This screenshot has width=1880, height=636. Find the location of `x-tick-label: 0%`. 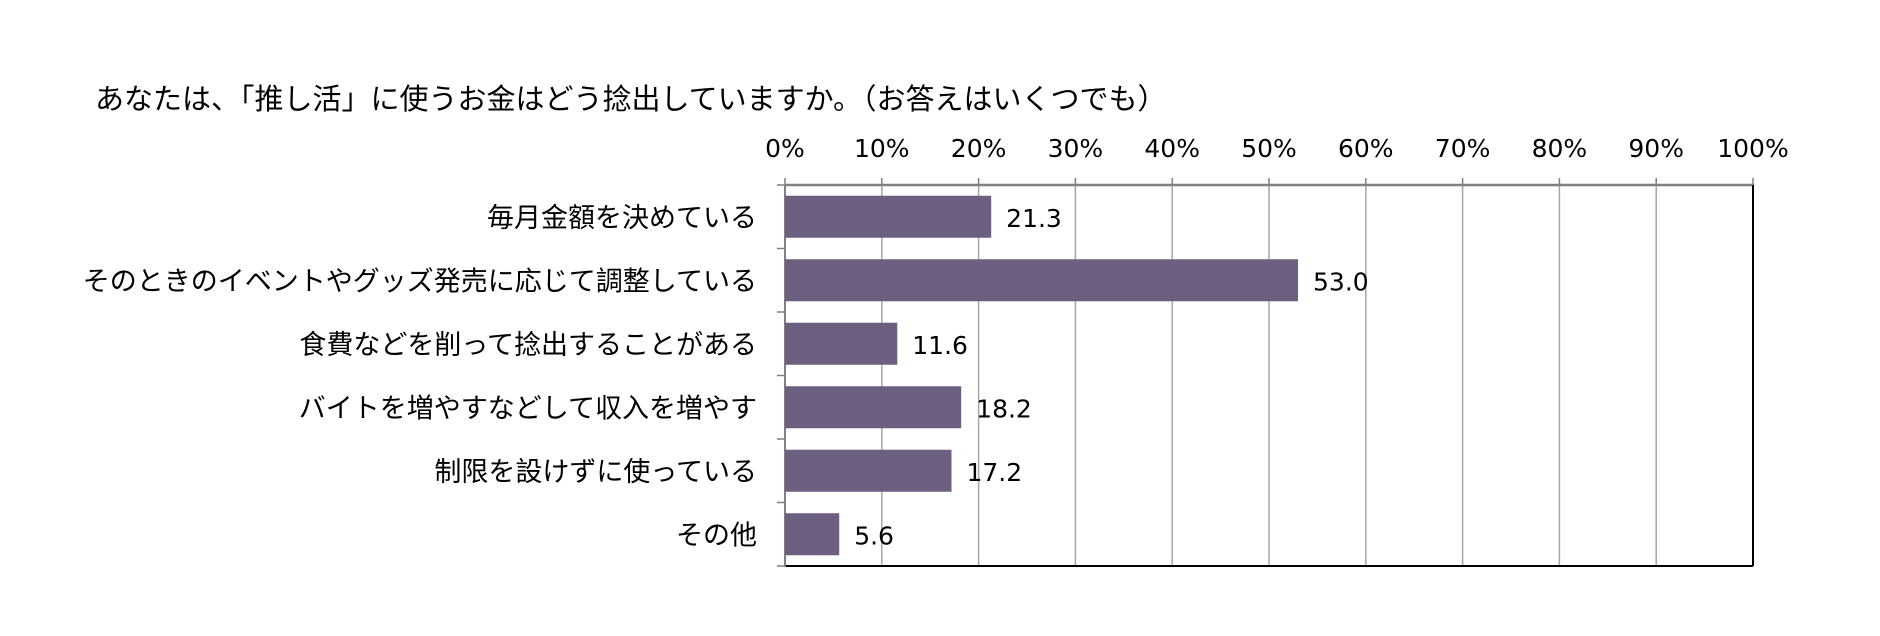

x-tick-label: 0% is located at coordinates (785, 148).